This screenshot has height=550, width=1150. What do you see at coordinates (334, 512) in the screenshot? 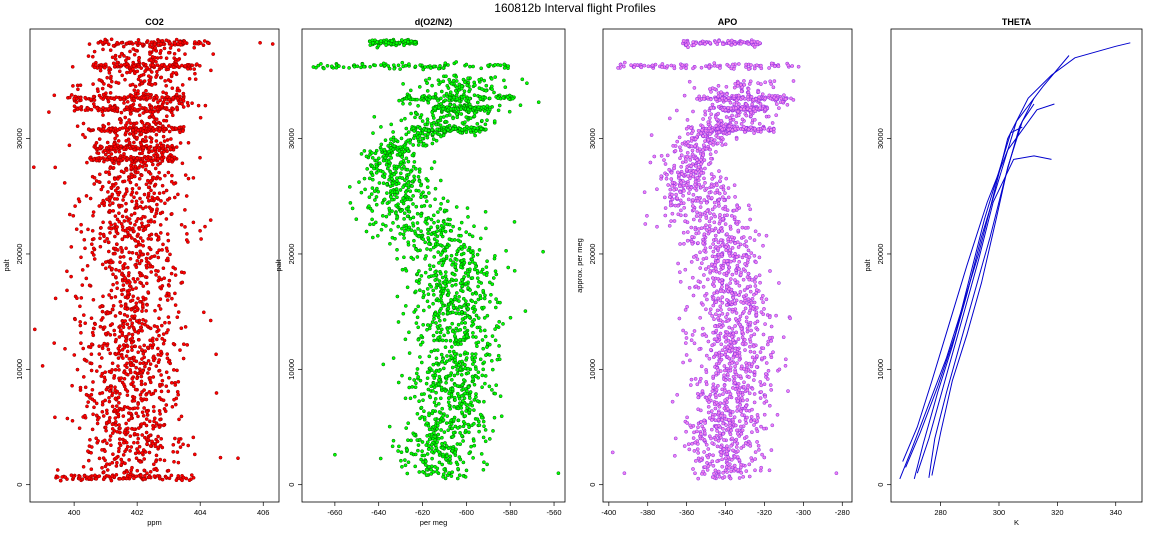
I see `x-tick-label: -660` at bounding box center [334, 512].